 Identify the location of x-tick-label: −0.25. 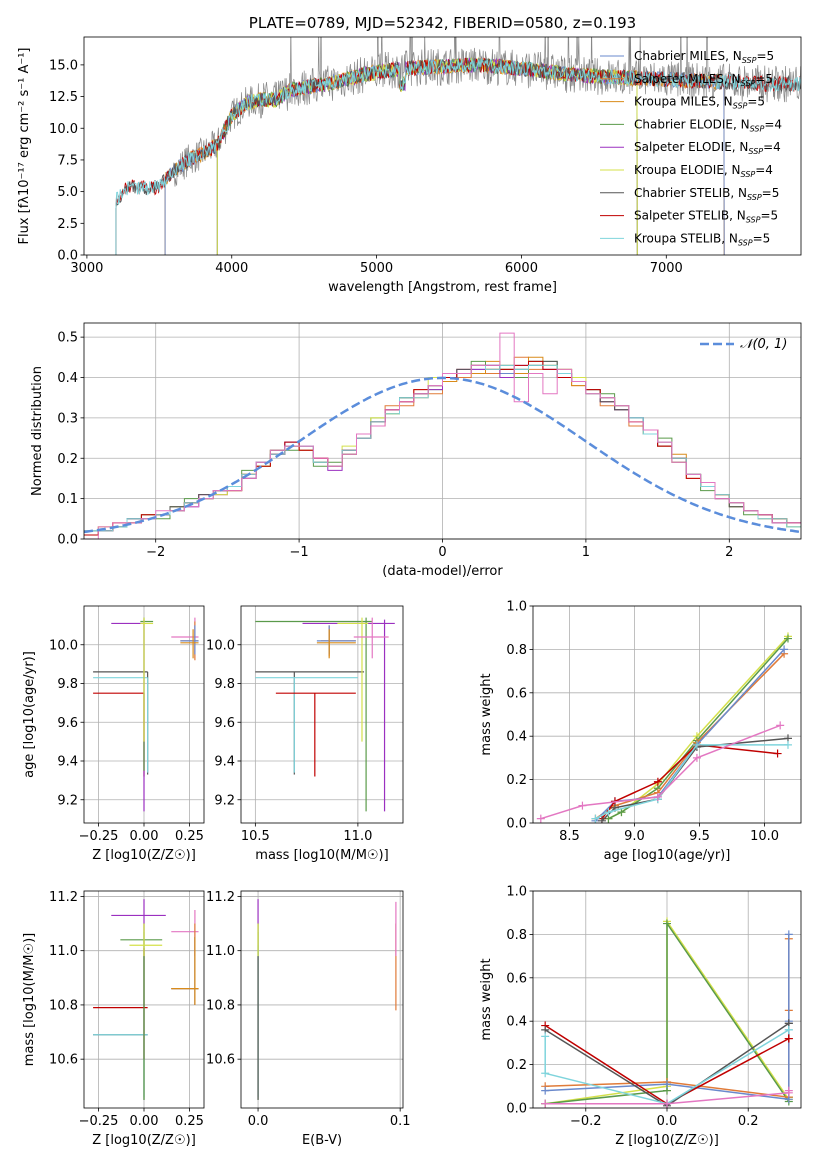
(99, 1121).